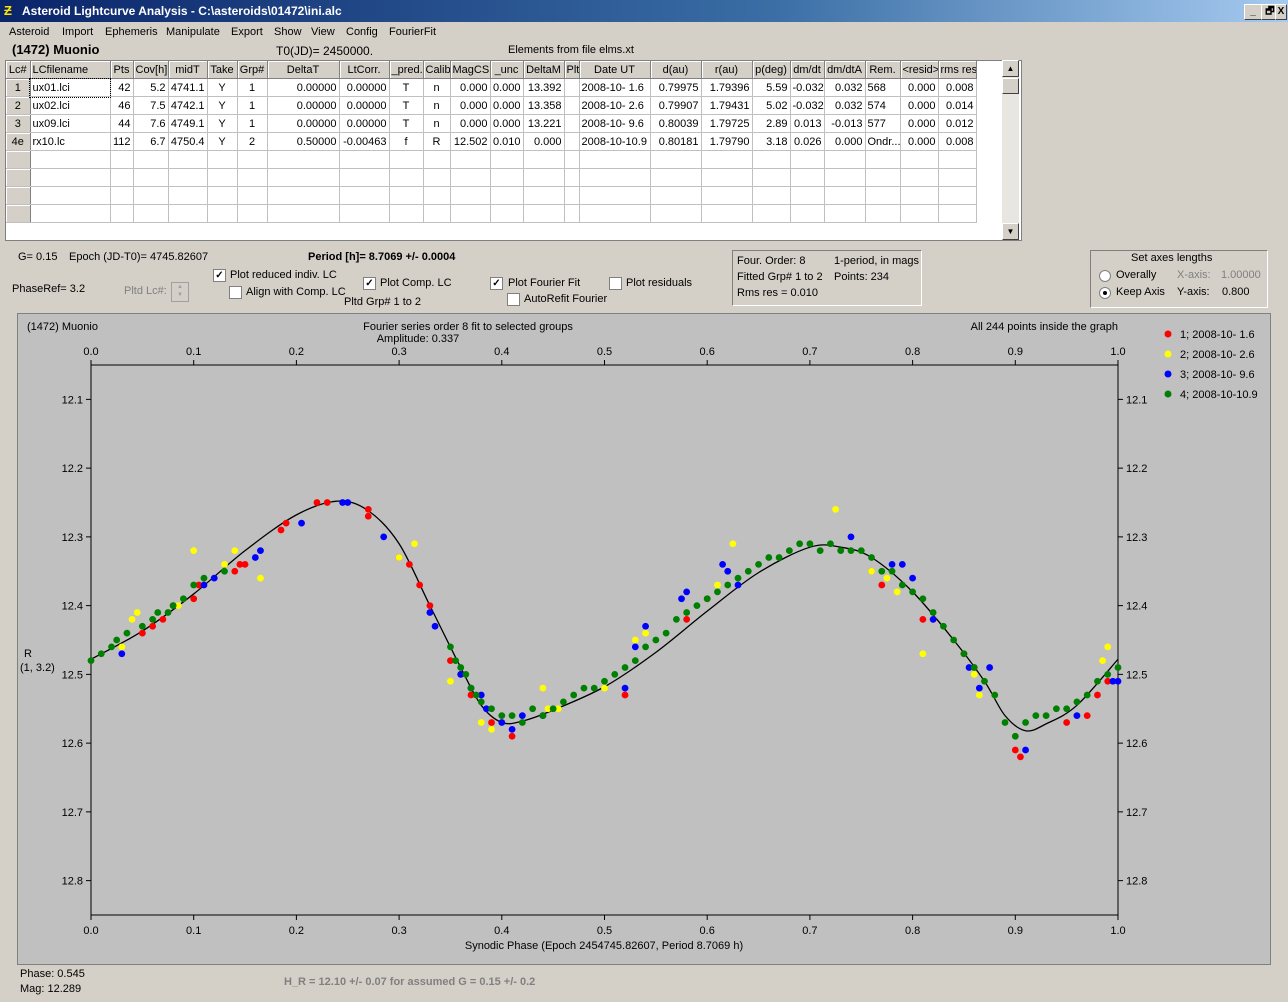  Describe the element at coordinates (193, 32) in the screenshot. I see `menu-manipulate: Manipulate` at that location.